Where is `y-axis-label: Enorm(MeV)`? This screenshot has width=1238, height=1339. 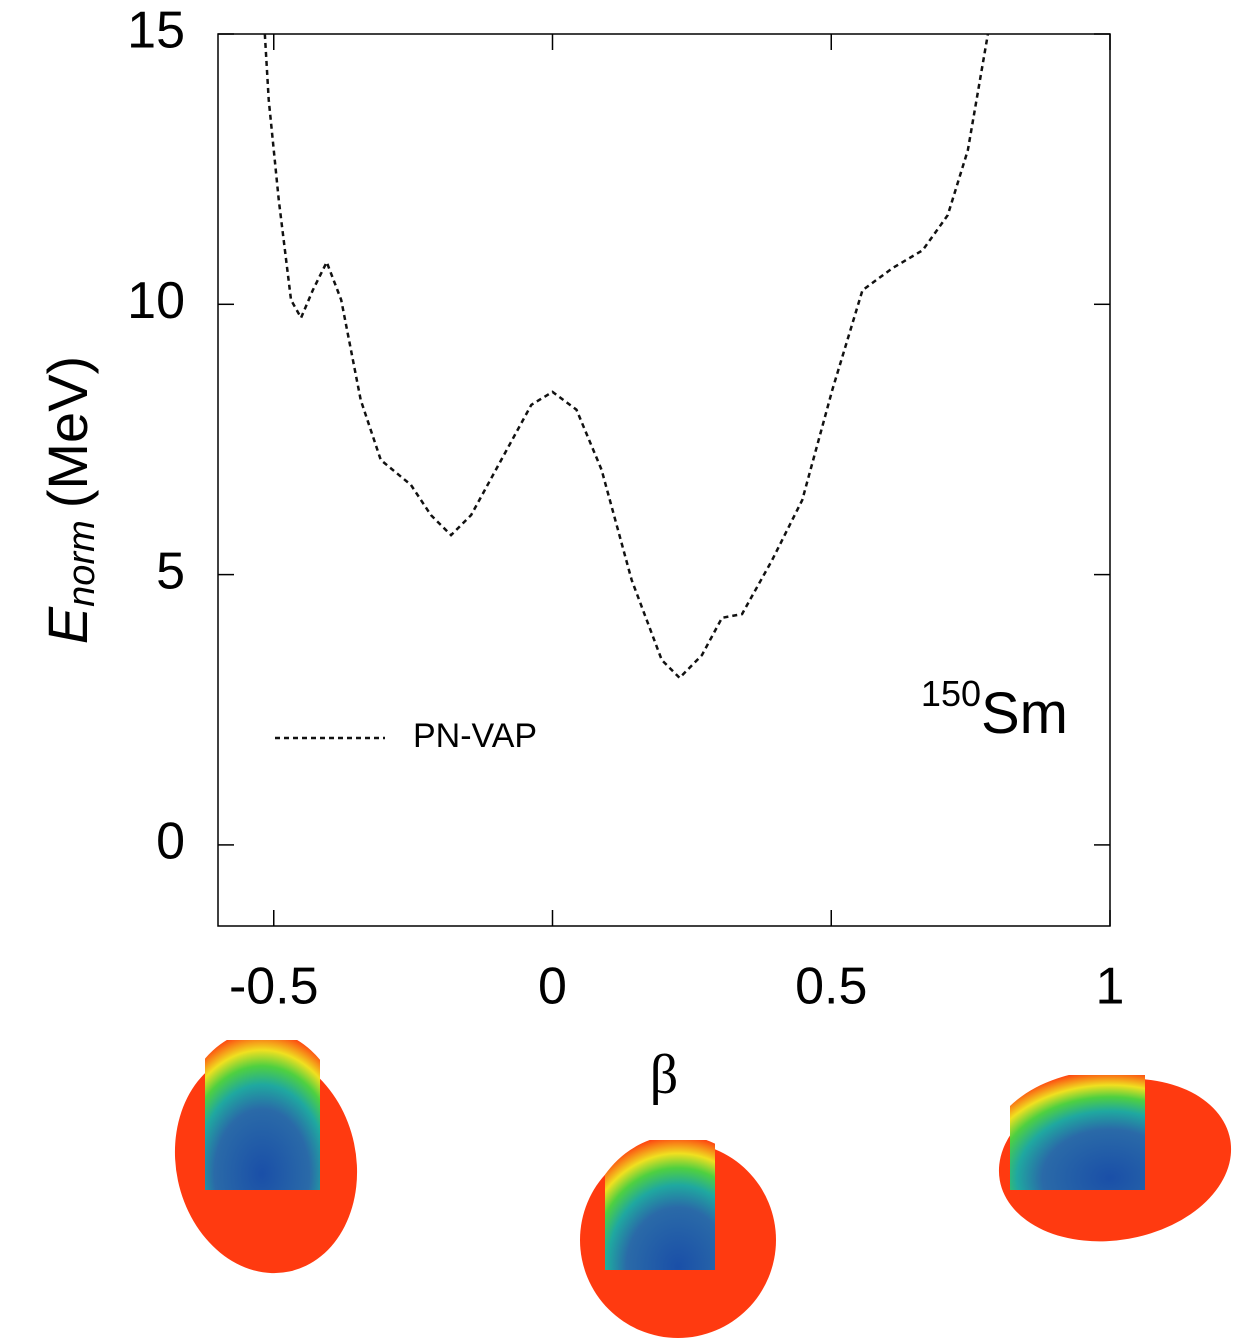 y-axis-label: Enorm(MeV) is located at coordinates (69, 500).